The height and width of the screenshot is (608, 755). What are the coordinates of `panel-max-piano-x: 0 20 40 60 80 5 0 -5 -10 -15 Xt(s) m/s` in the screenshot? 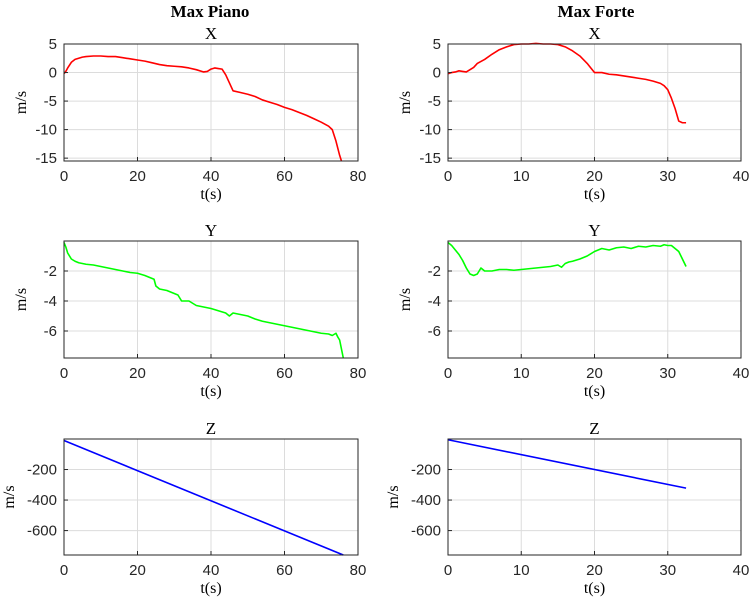 It's located at (189, 113).